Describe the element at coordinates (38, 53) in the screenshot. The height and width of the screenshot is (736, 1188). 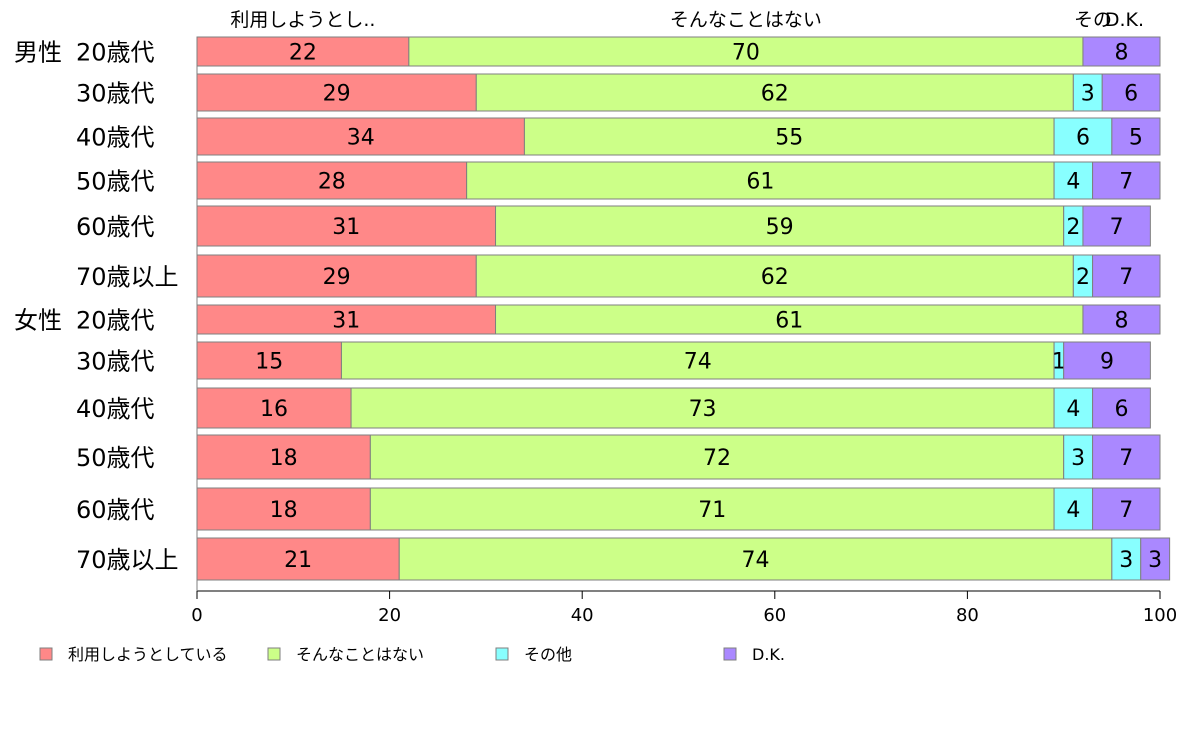
I see `group-label: 男性` at that location.